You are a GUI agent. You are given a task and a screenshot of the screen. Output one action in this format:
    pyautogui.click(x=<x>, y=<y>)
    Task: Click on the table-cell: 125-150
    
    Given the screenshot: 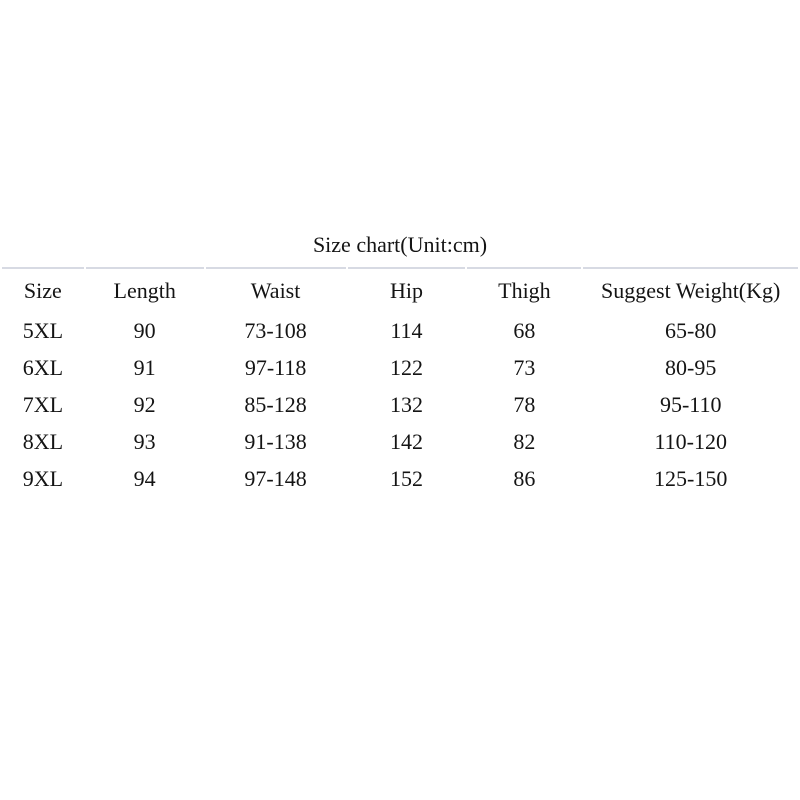 What is the action you would take?
    pyautogui.click(x=691, y=478)
    